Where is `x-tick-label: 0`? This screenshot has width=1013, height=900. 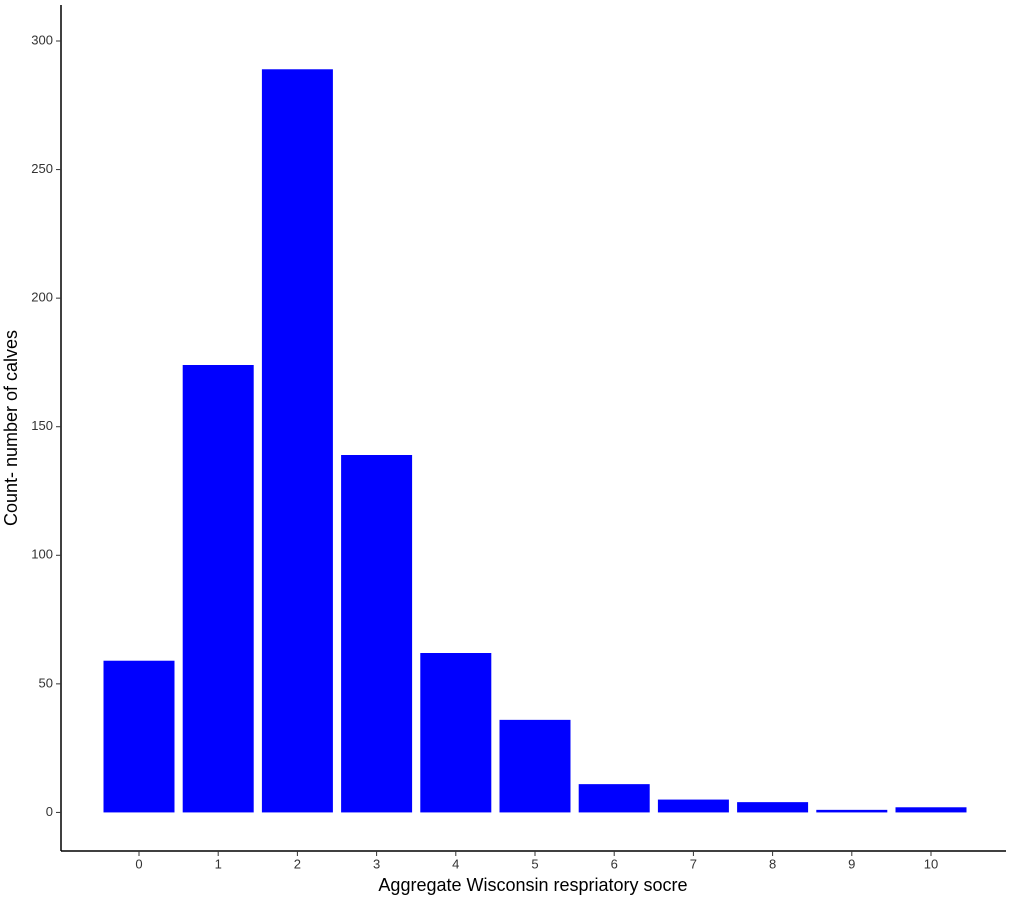
x-tick-label: 0 is located at coordinates (138, 863).